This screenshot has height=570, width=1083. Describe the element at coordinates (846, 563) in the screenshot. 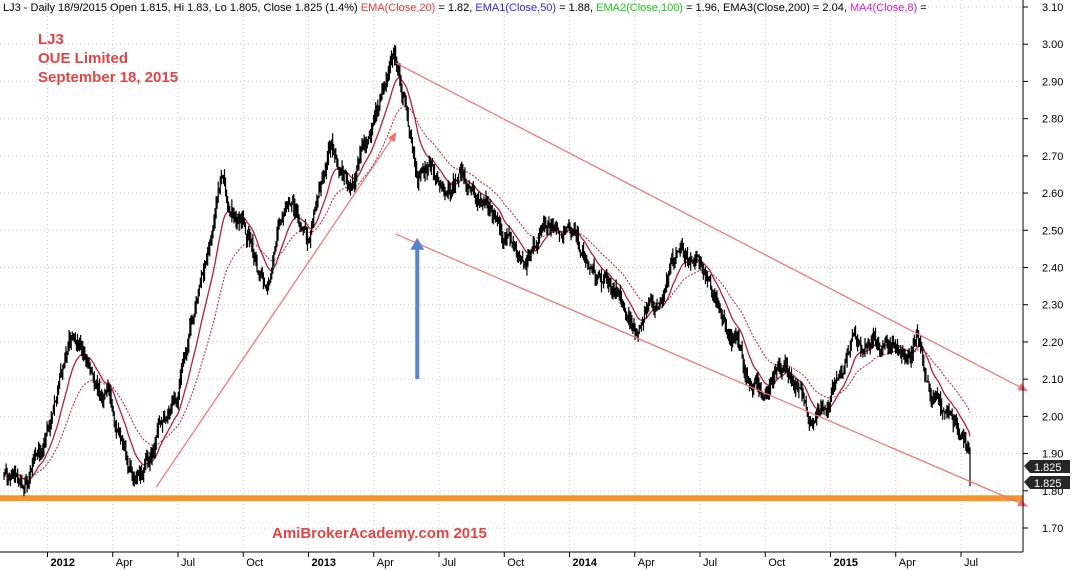

I see `x-tick-label: 2015` at that location.